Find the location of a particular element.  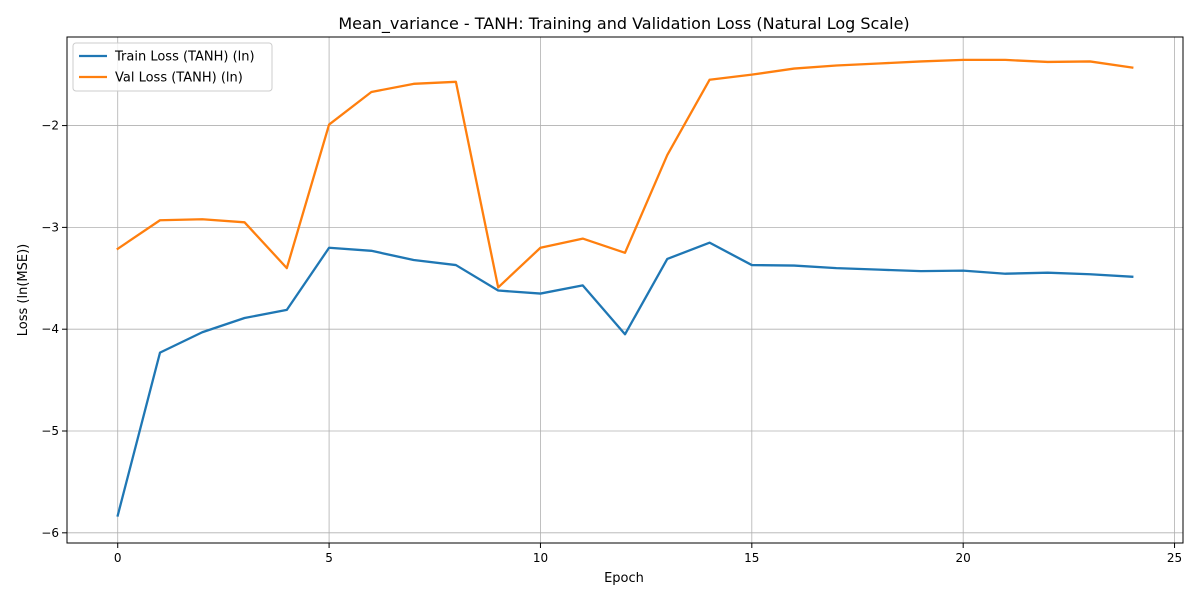

y-axis-label: Loss (ln(MSE)) is located at coordinates (23, 290).